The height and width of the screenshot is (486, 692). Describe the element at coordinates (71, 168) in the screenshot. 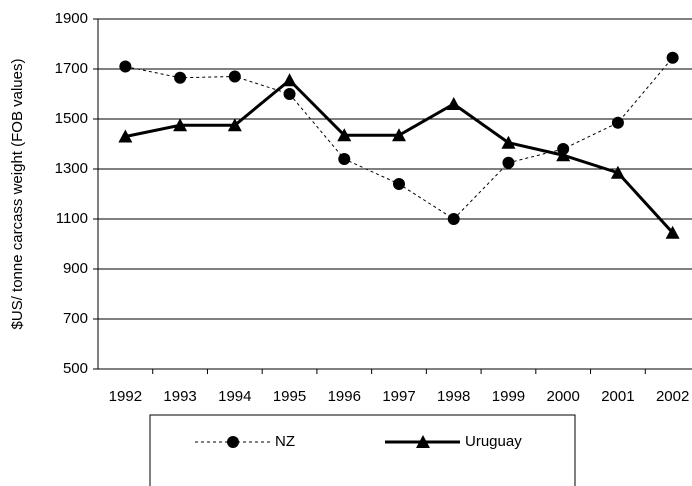

I see `y-tick-label: 1300` at that location.